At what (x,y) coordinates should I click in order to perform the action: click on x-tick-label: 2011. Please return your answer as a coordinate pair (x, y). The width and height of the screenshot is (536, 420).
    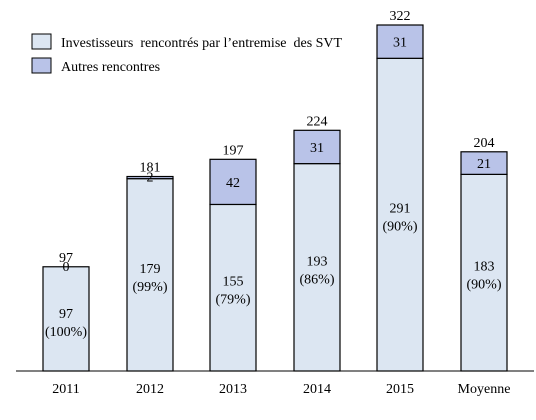
    Looking at the image, I should click on (65, 389).